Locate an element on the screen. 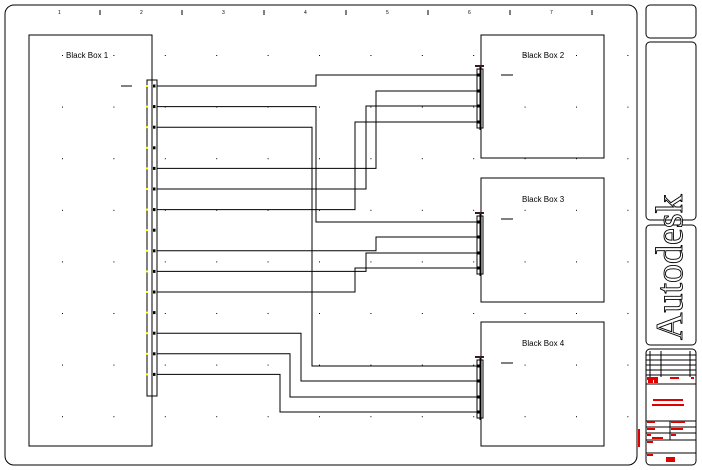  ruler-label: 2 is located at coordinates (141, 13).